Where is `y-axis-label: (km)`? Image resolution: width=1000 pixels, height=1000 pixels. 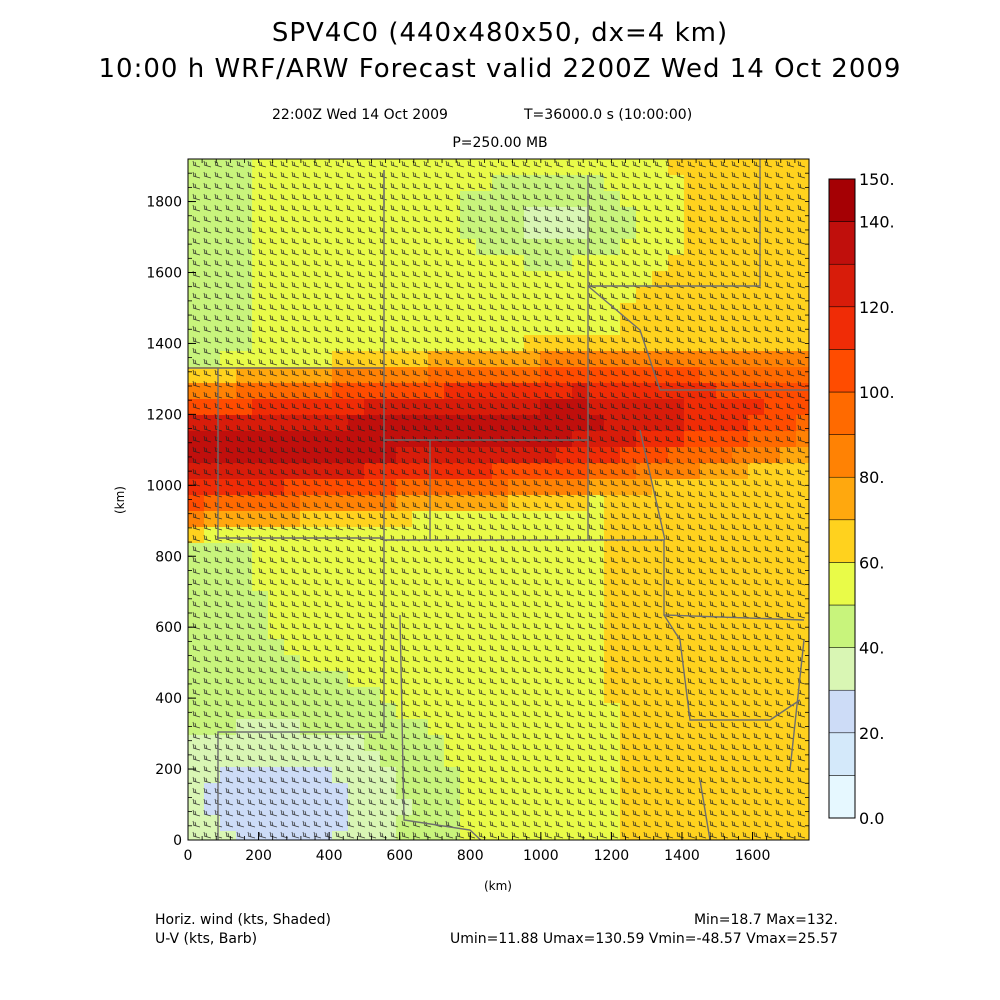 y-axis-label: (km) is located at coordinates (120, 500).